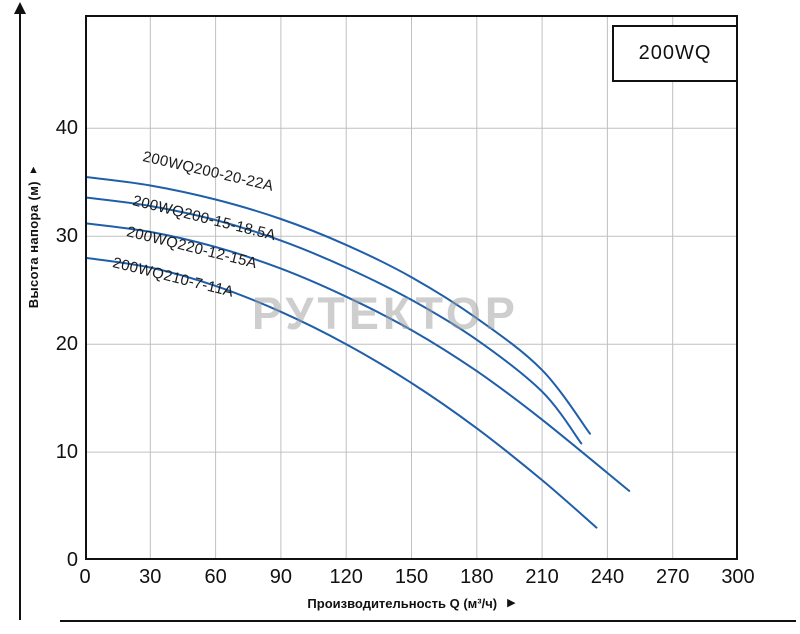  What do you see at coordinates (511, 603) in the screenshot?
I see `right-arrow-icon: ▶` at bounding box center [511, 603].